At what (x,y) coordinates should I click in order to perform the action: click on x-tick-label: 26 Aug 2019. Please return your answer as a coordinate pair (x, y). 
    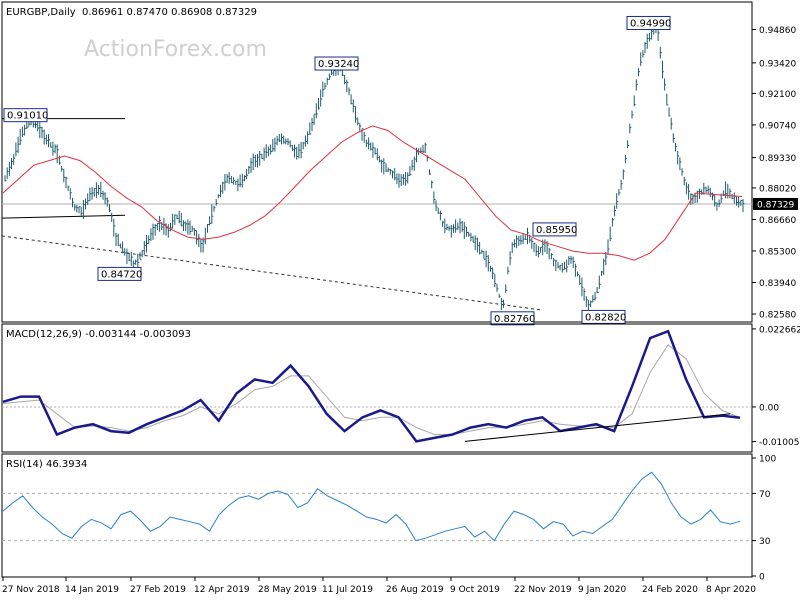
    Looking at the image, I should click on (415, 590).